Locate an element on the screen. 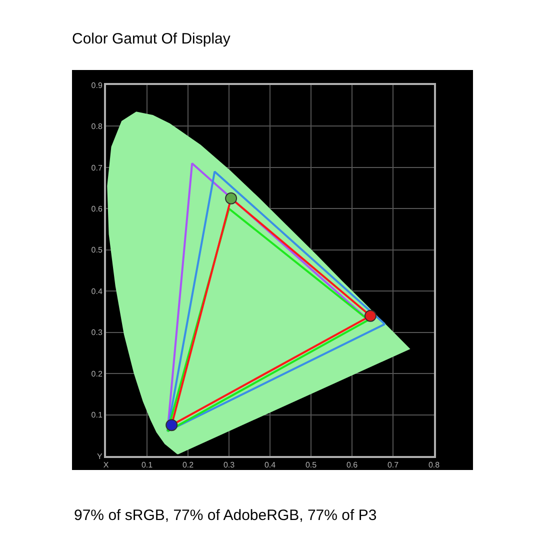 The width and height of the screenshot is (554, 550). y-tick-label: 0.2 is located at coordinates (97, 373).